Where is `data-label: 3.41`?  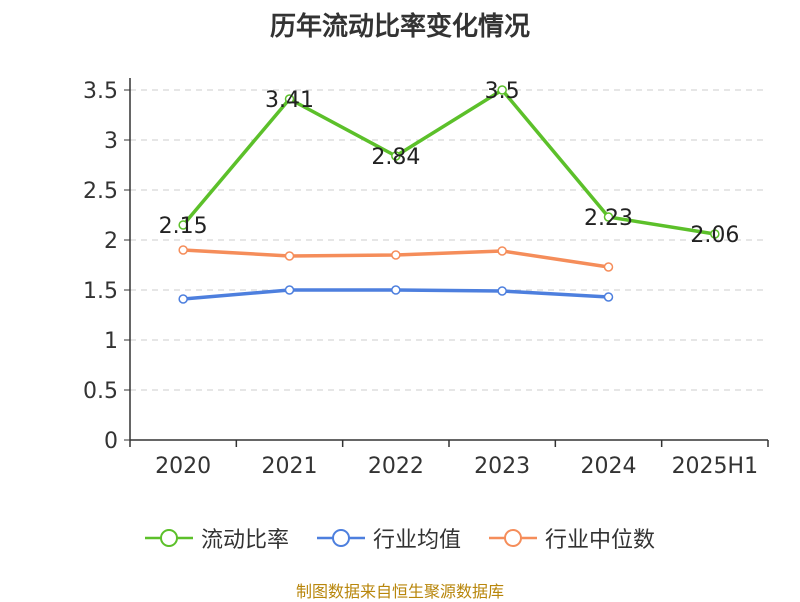 data-label: 3.41 is located at coordinates (289, 100).